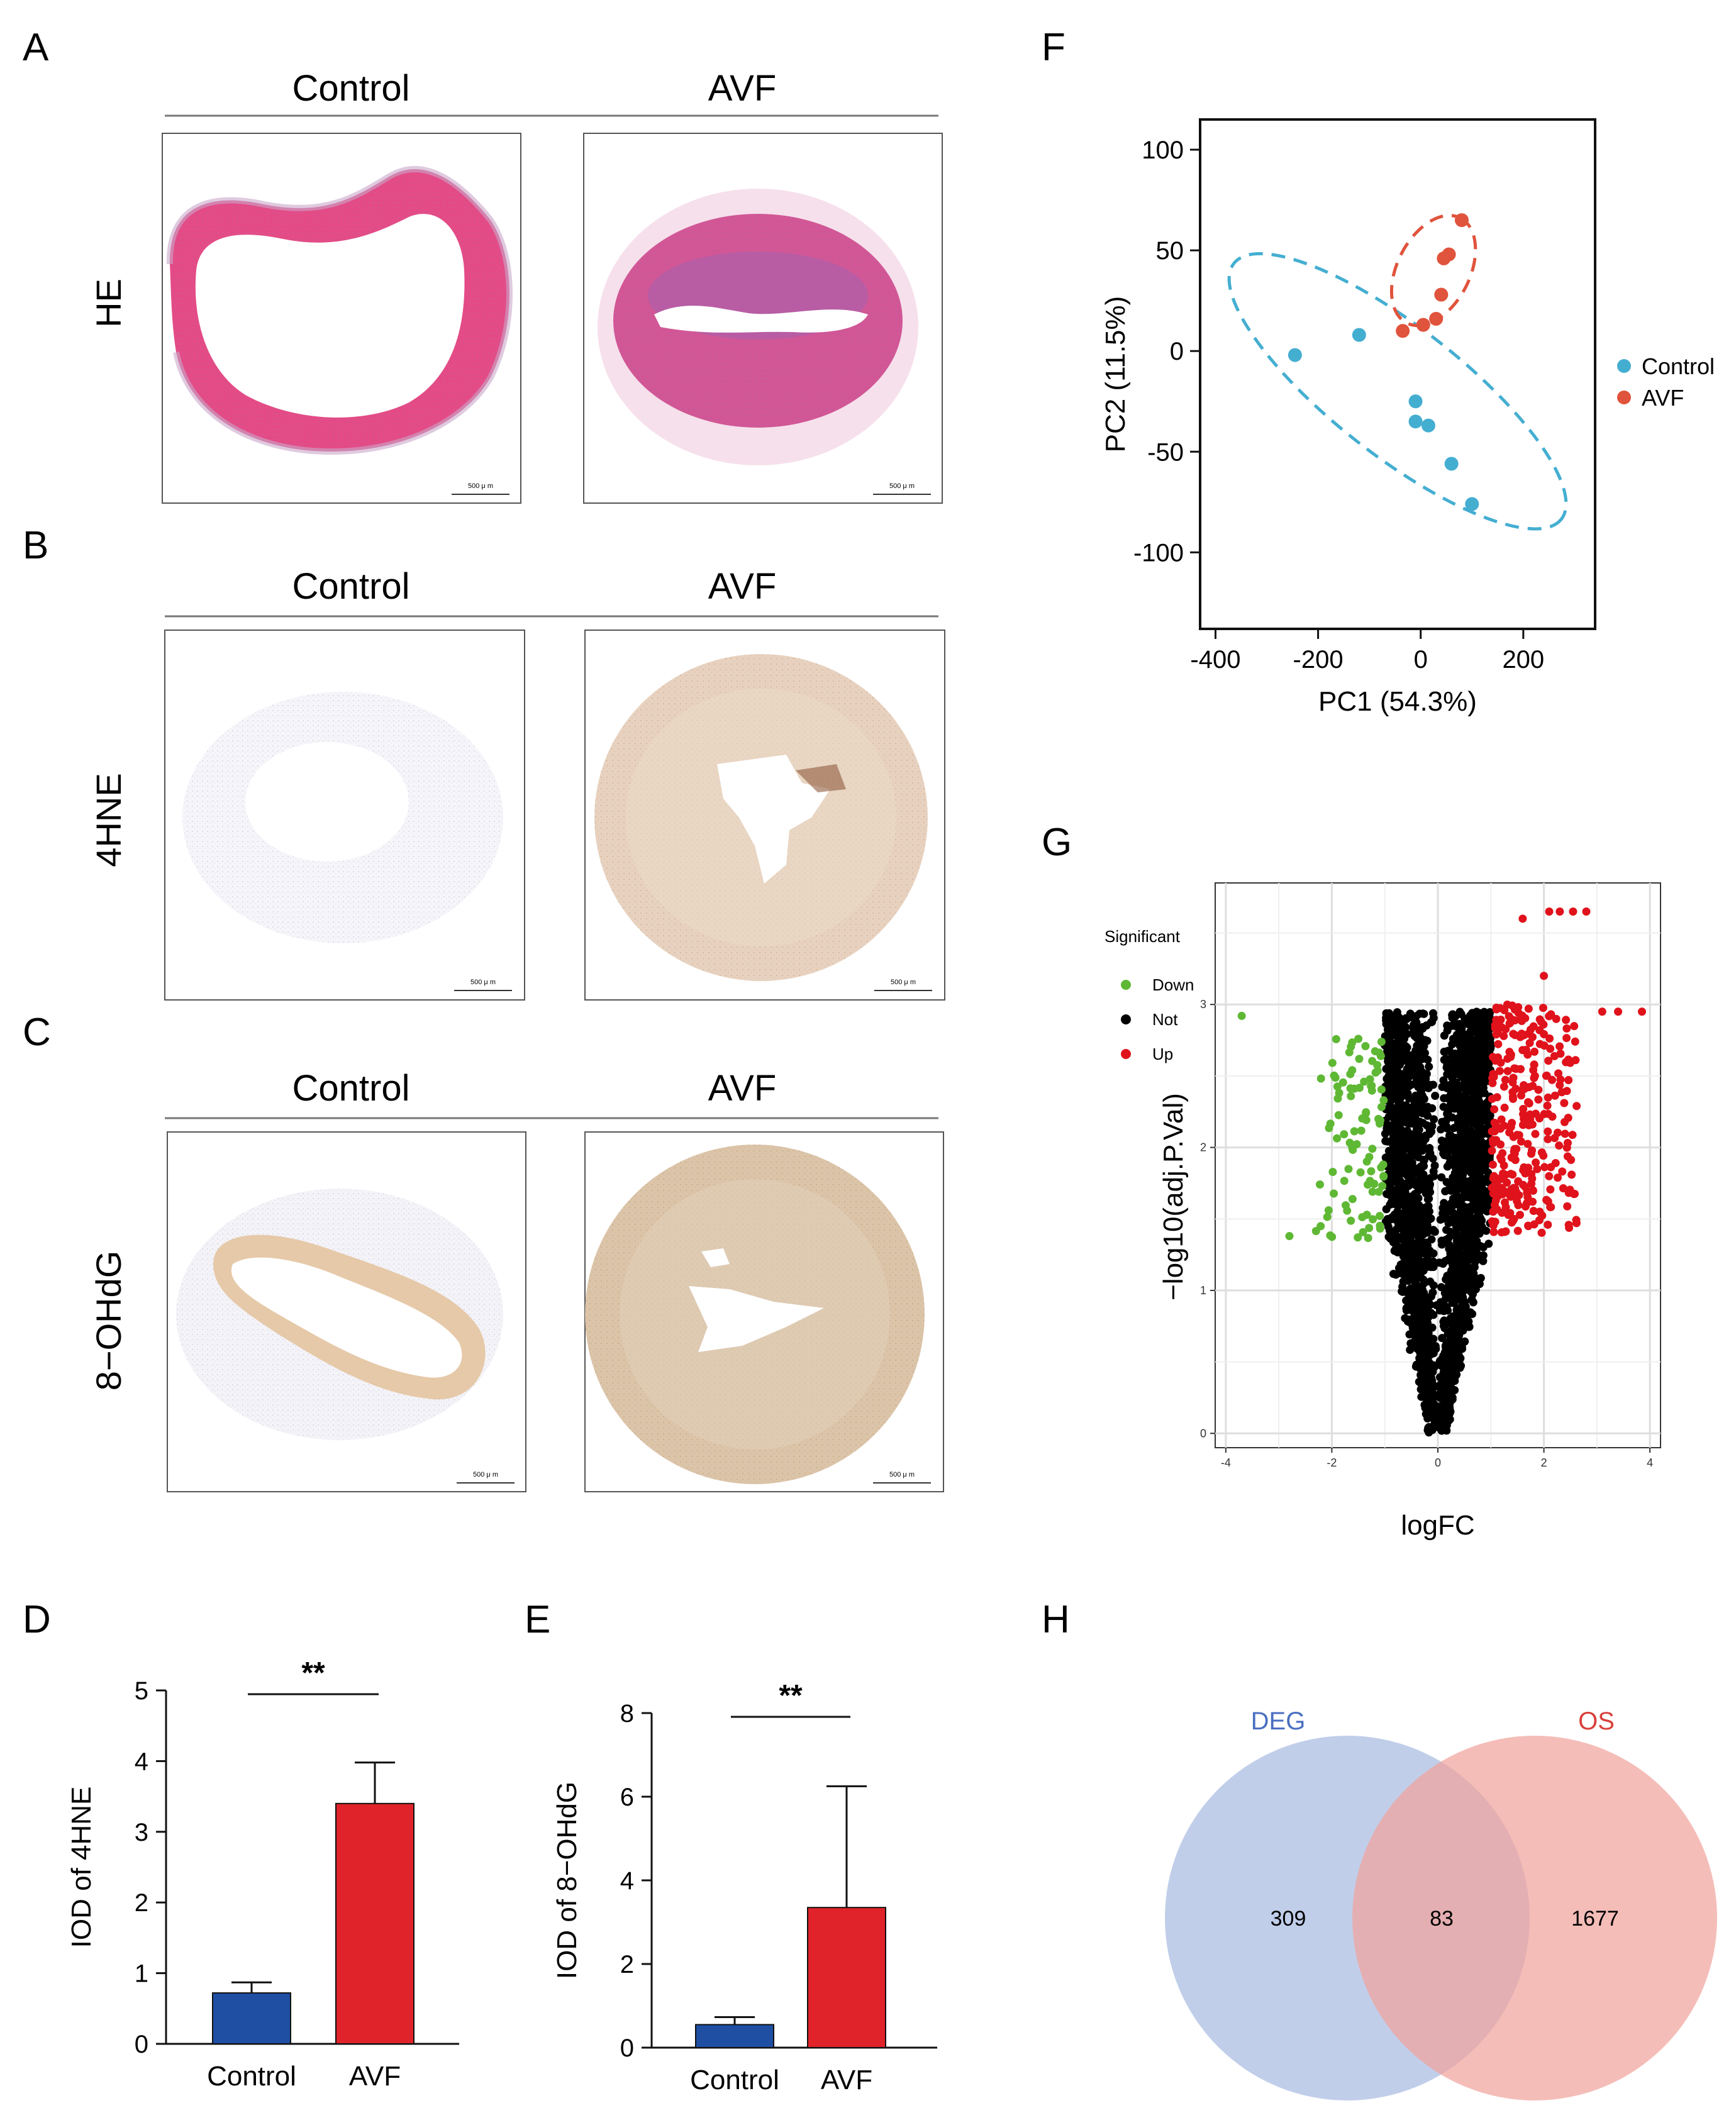  I want to click on 4hne-control-image: 500 μ m, so click(344, 815).